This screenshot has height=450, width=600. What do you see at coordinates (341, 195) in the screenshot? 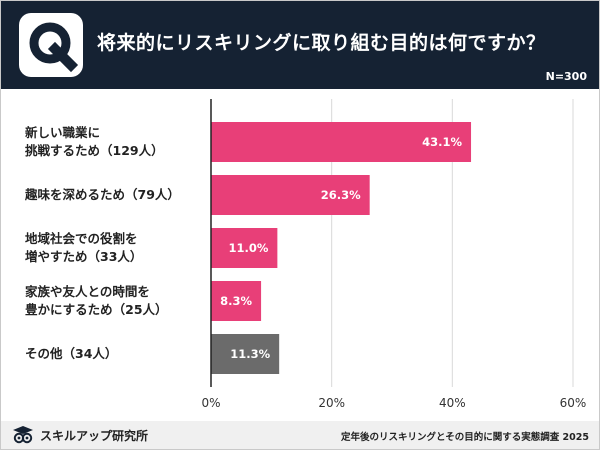
I see `bar-value-label: 26.3%` at bounding box center [341, 195].